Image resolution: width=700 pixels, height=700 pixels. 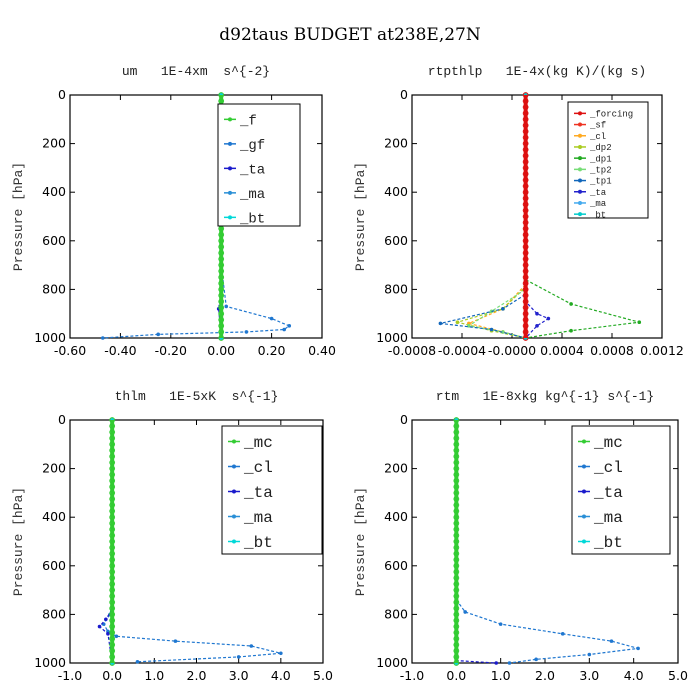 I want to click on x-tick-label: 2.0, so click(x=545, y=675).